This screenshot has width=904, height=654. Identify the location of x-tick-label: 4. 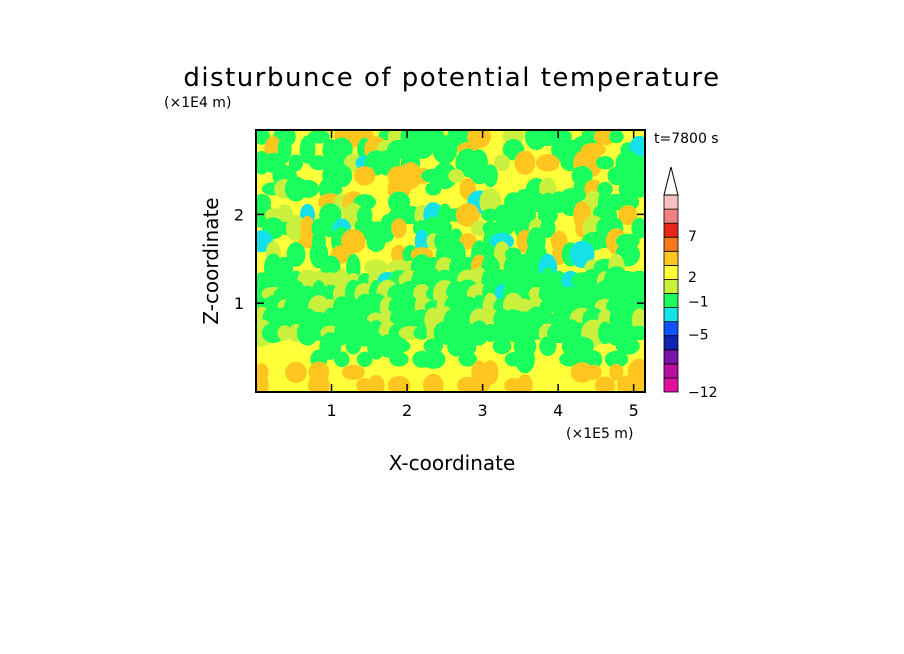
(558, 410).